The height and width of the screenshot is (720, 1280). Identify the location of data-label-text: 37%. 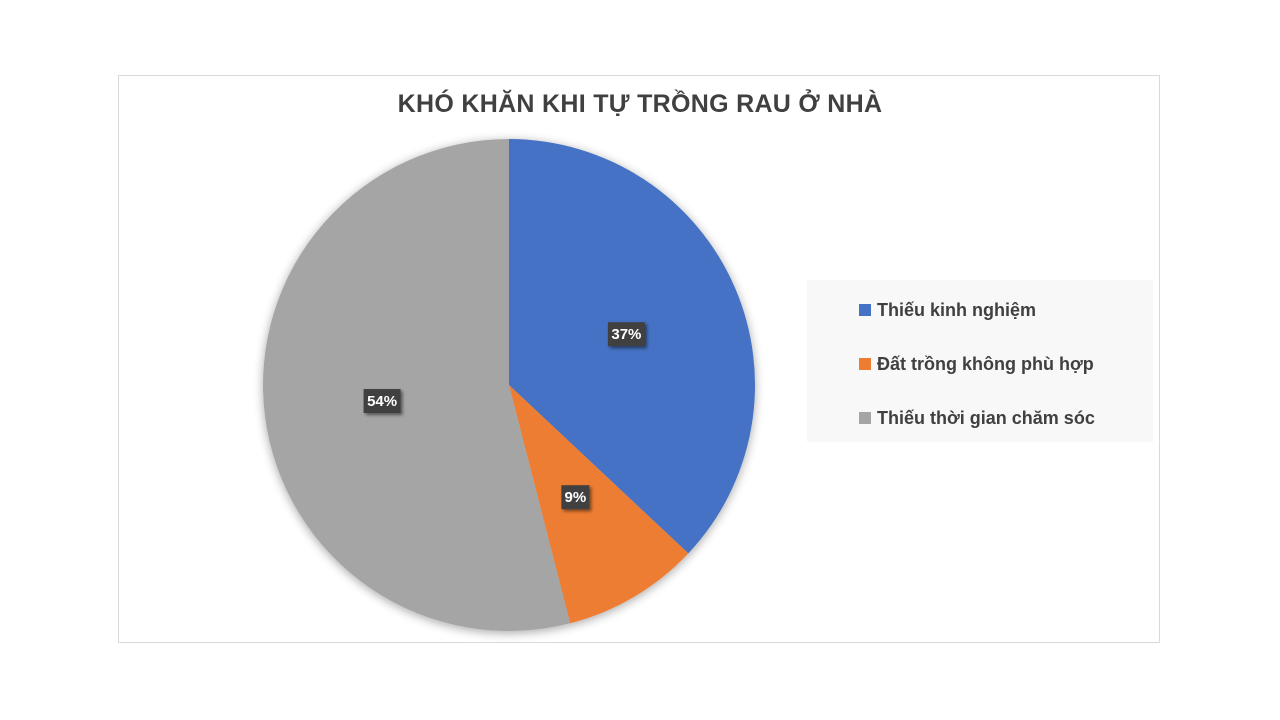
(626, 334).